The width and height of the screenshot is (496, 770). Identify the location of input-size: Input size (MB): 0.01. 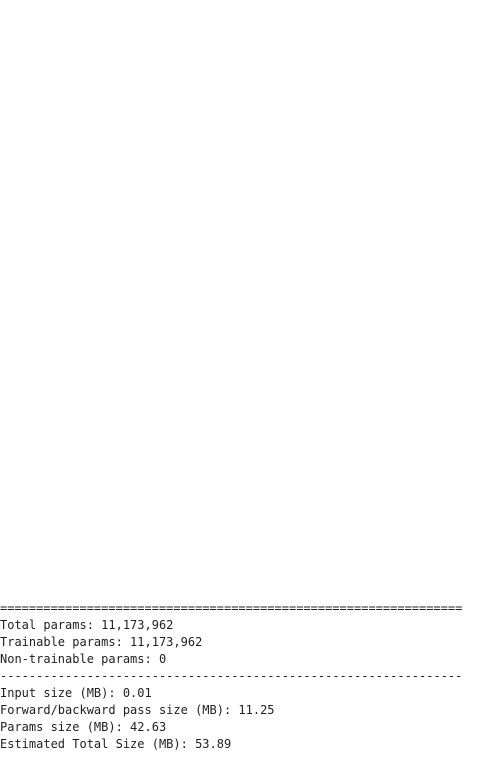
(76, 693).